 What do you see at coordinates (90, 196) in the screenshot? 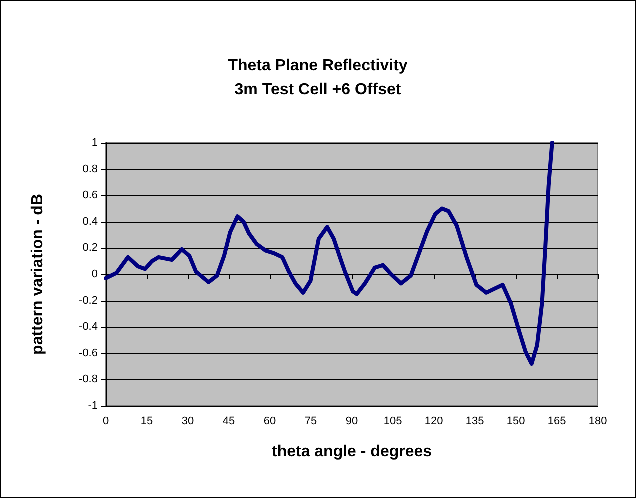
I see `y-tick-label: 0.6` at bounding box center [90, 196].